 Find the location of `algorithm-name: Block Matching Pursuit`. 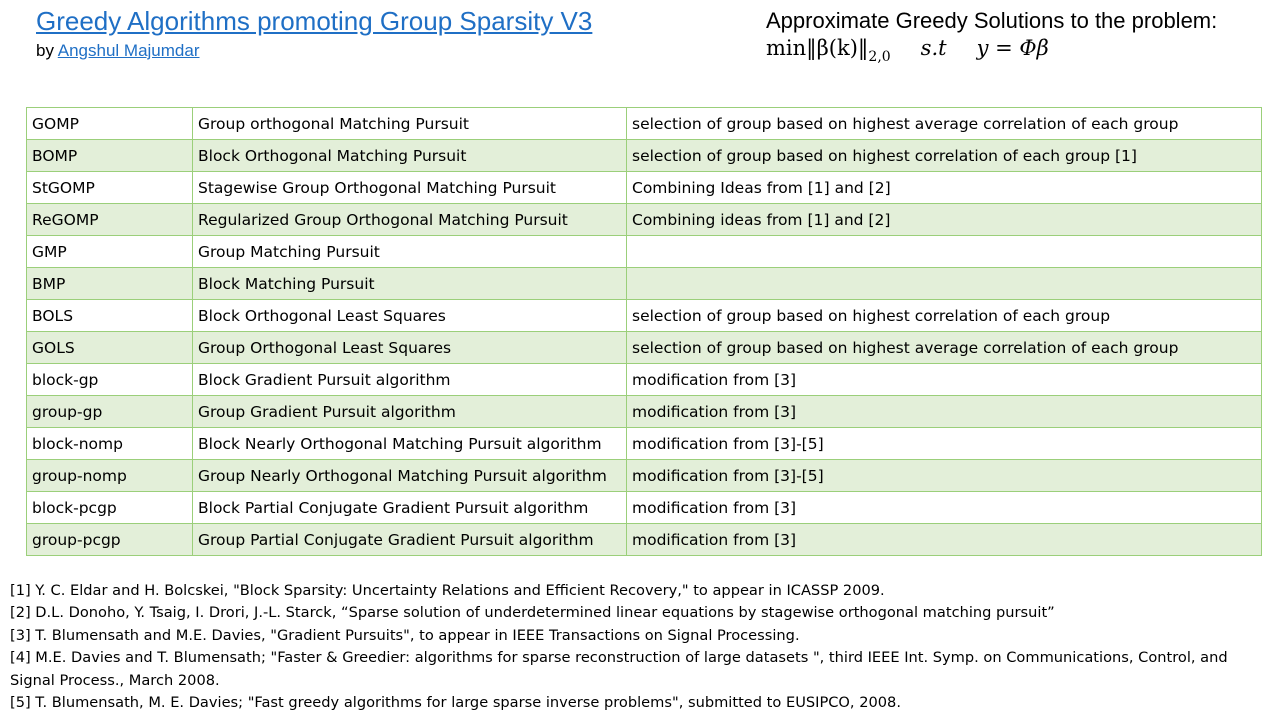

algorithm-name: Block Matching Pursuit is located at coordinates (409, 283).